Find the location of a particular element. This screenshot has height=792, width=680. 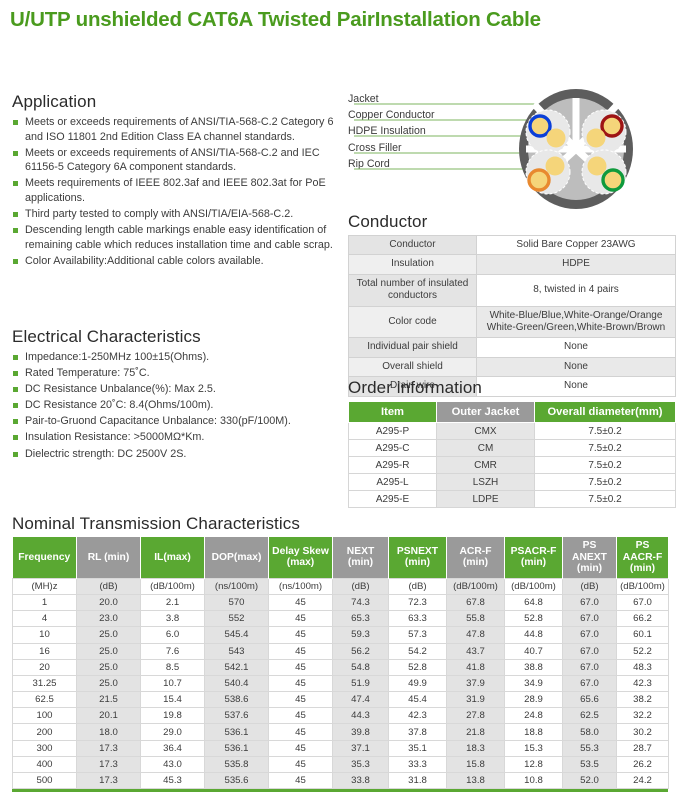

transmission-cell: 545.4 is located at coordinates (236, 635).